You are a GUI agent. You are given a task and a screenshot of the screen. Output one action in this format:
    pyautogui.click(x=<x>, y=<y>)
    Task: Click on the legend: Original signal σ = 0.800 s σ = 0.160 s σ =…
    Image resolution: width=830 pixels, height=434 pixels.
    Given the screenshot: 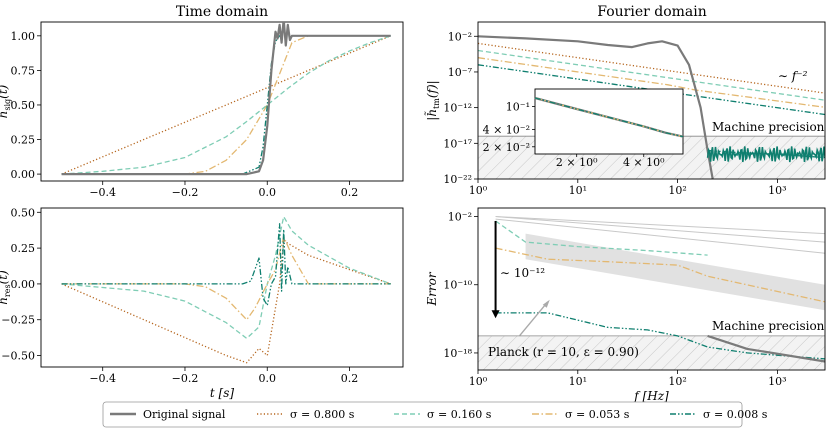 What is the action you would take?
    pyautogui.click(x=435, y=414)
    